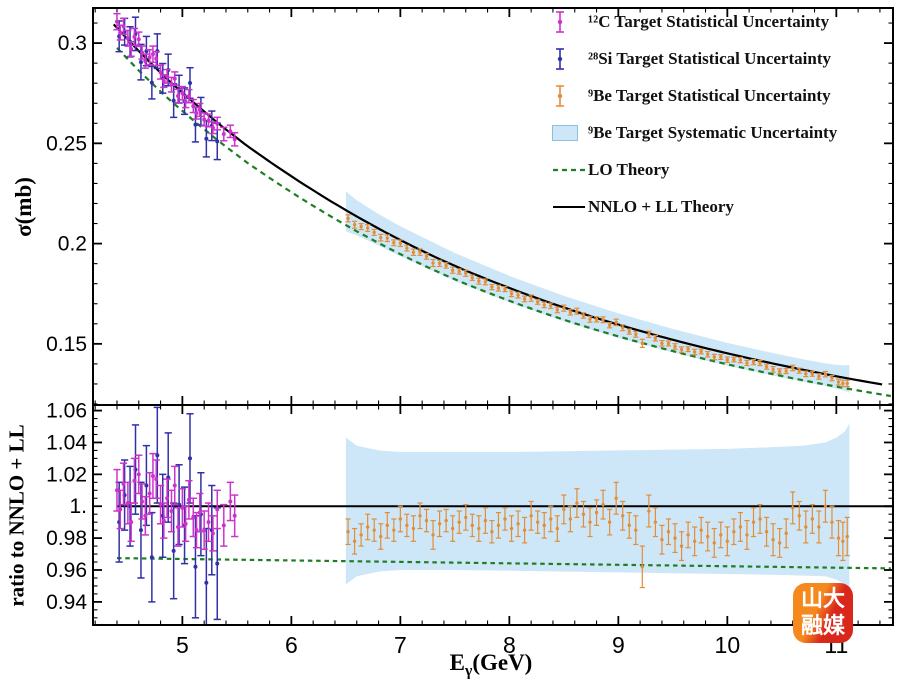  I want to click on x-axis-label: Eγ(GeV), so click(491, 665).